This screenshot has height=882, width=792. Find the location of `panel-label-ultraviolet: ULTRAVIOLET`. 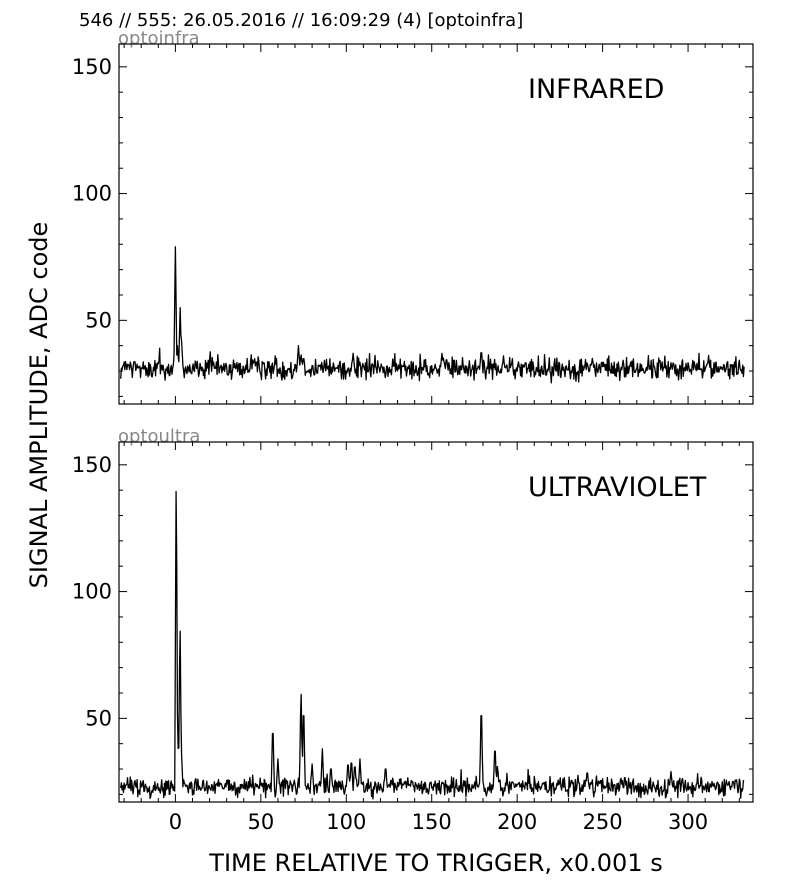

panel-label-ultraviolet: ULTRAVIOLET is located at coordinates (617, 487).